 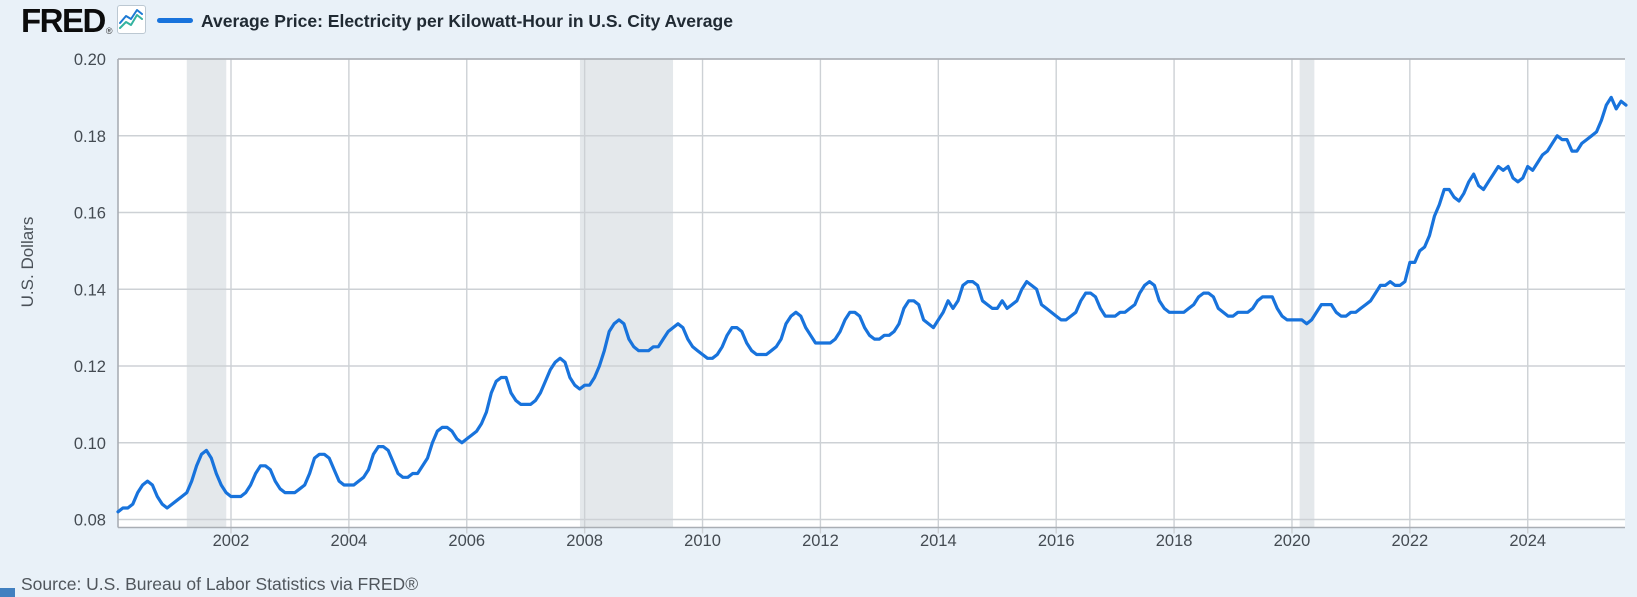 I want to click on x-tick-label: 2006, so click(x=466, y=541).